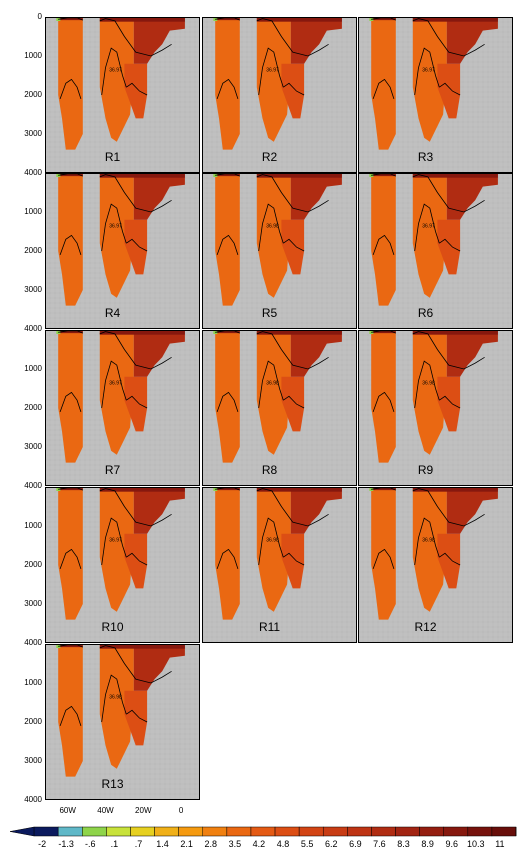 This screenshot has height=861, width=528. I want to click on panel-label: R3, so click(426, 157).